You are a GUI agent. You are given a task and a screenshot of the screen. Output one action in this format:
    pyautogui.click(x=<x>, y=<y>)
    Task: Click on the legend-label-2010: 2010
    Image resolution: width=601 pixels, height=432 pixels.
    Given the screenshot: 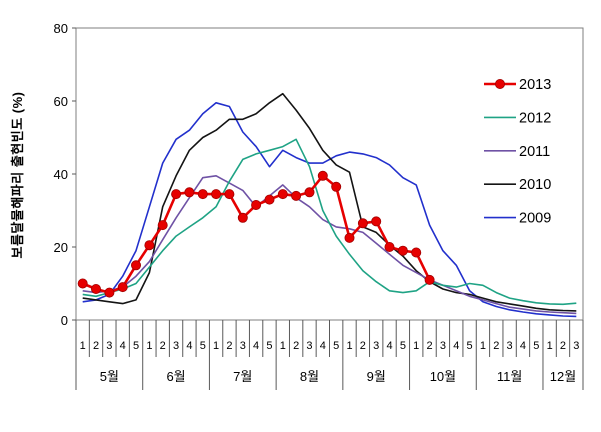 What is the action you would take?
    pyautogui.click(x=535, y=185)
    